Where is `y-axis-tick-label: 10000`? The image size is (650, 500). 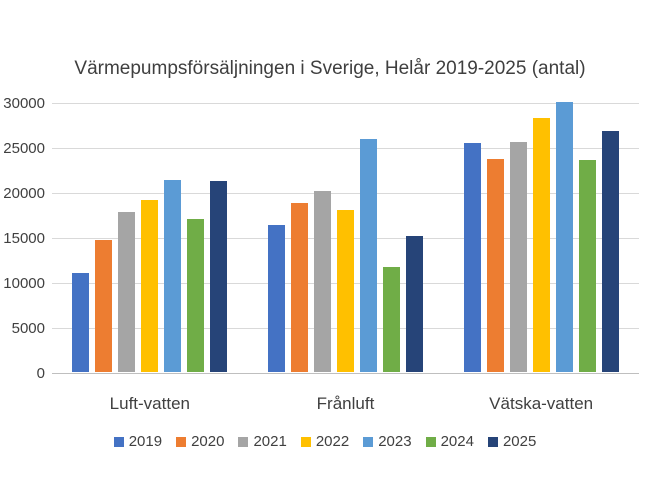
y-axis-tick-label: 10000 is located at coordinates (24, 283).